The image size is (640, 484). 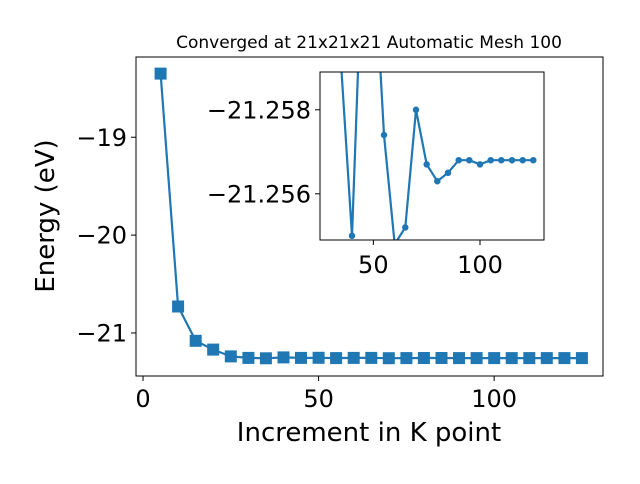 What do you see at coordinates (101, 138) in the screenshot?
I see `y-tick-label: −19` at bounding box center [101, 138].